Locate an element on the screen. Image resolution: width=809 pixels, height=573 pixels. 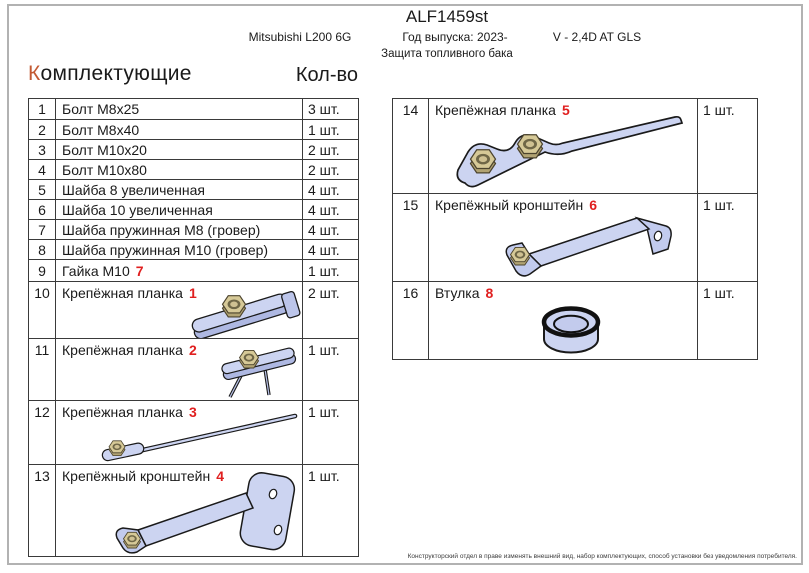
part-name: Болт М10х80 is located at coordinates (179, 169).